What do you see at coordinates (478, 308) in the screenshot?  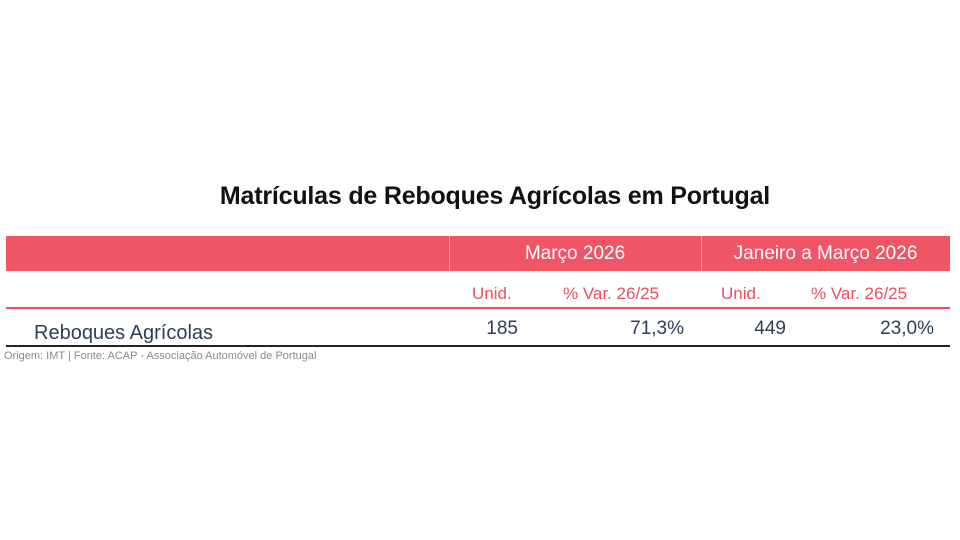 I see `header-rule` at bounding box center [478, 308].